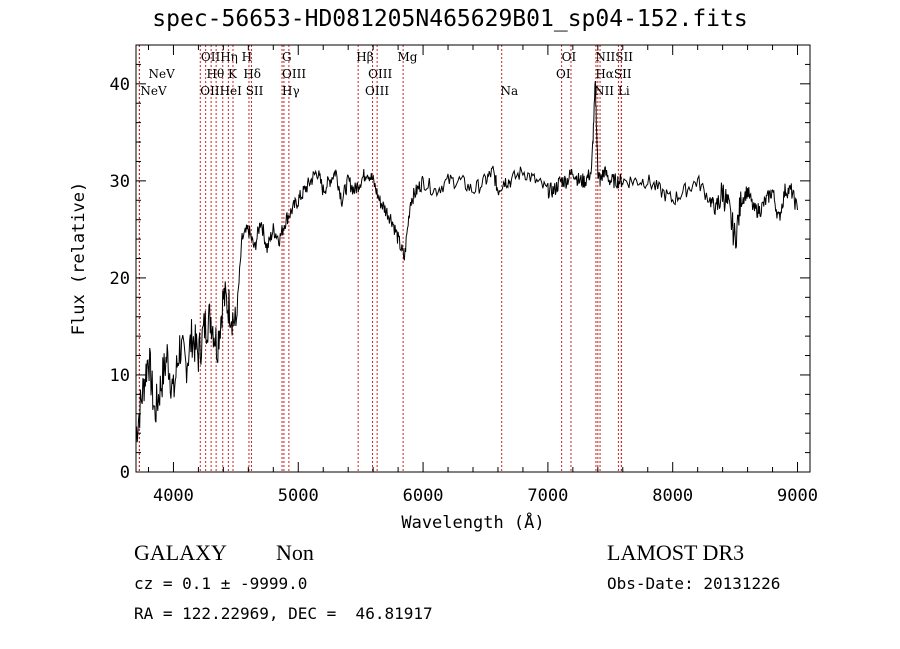 The image size is (900, 649). I want to click on line-id-label: Mg, so click(407, 57).